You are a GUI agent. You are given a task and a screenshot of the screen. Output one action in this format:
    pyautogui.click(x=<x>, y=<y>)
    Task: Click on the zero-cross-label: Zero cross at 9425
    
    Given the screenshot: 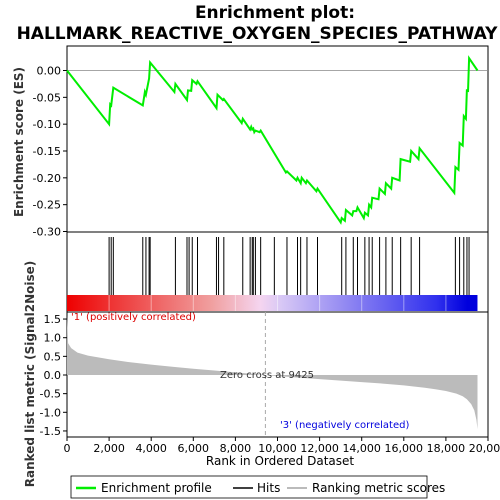 What is the action you would take?
    pyautogui.click(x=267, y=375)
    